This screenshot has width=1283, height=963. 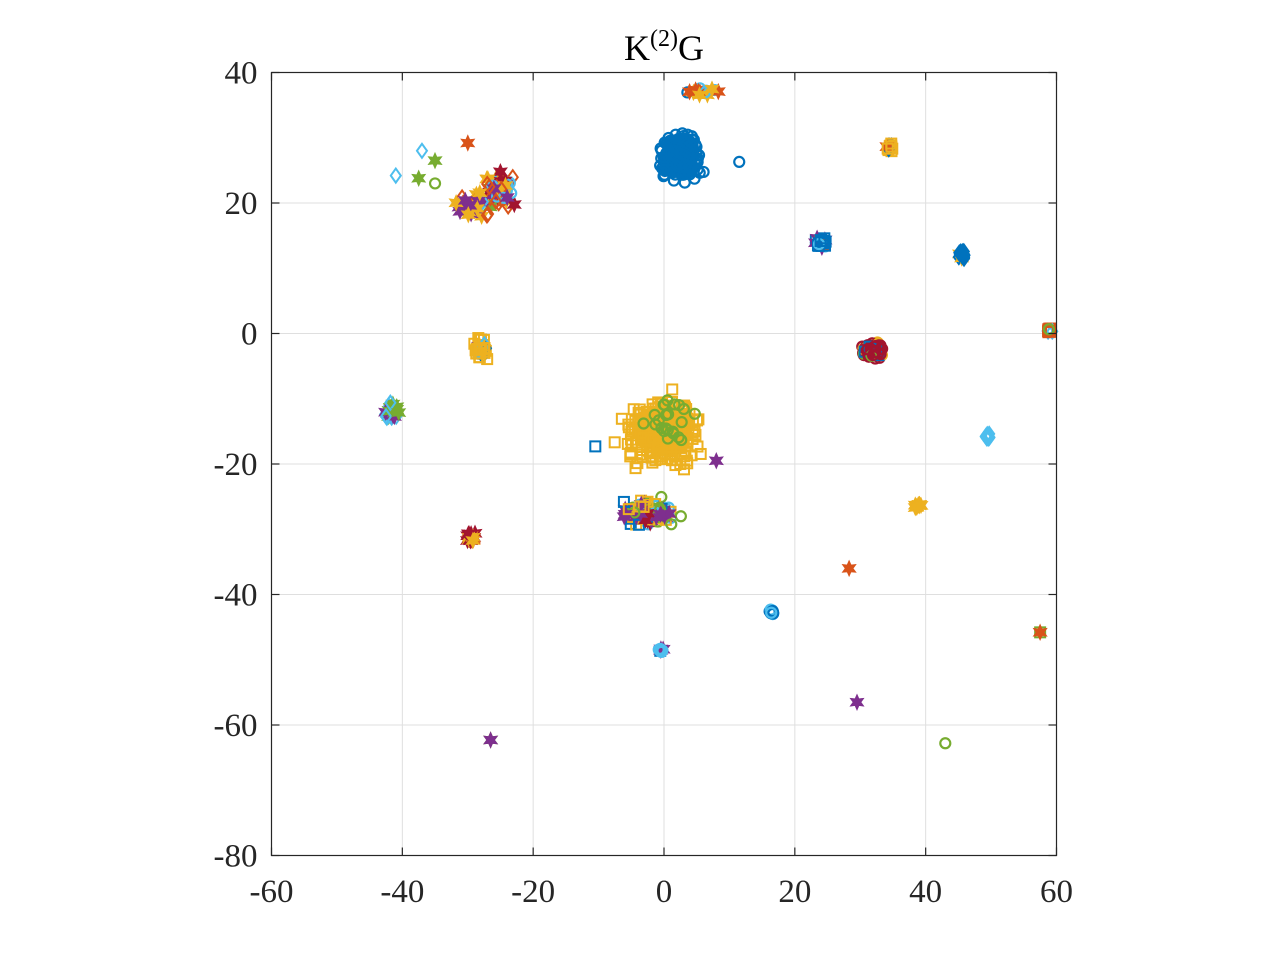 I want to click on x-tick-label: -40, so click(x=402, y=892).